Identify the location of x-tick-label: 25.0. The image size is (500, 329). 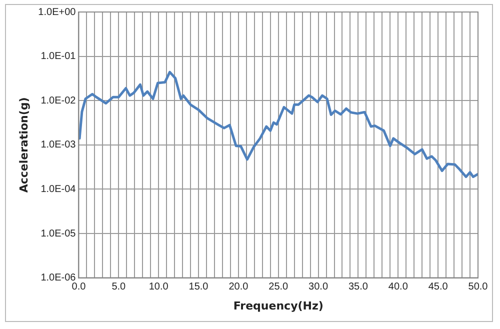
(278, 287).